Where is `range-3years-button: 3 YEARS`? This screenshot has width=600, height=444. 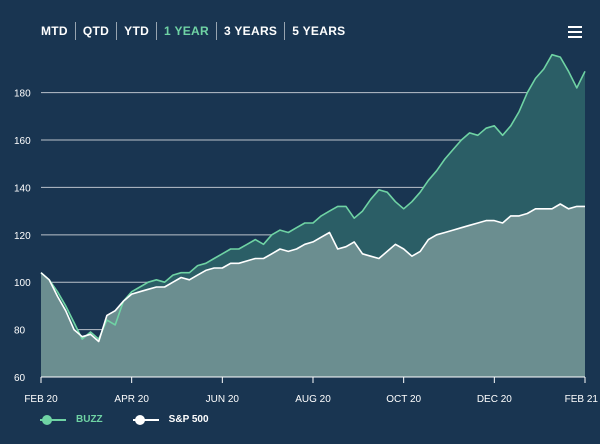 range-3years-button: 3 YEARS is located at coordinates (249, 31).